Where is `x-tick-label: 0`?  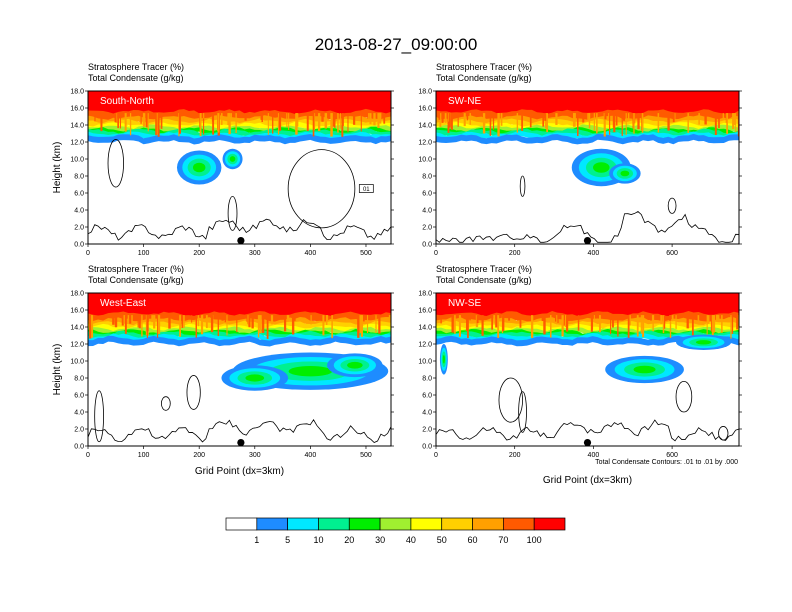 x-tick-label: 0 is located at coordinates (88, 253).